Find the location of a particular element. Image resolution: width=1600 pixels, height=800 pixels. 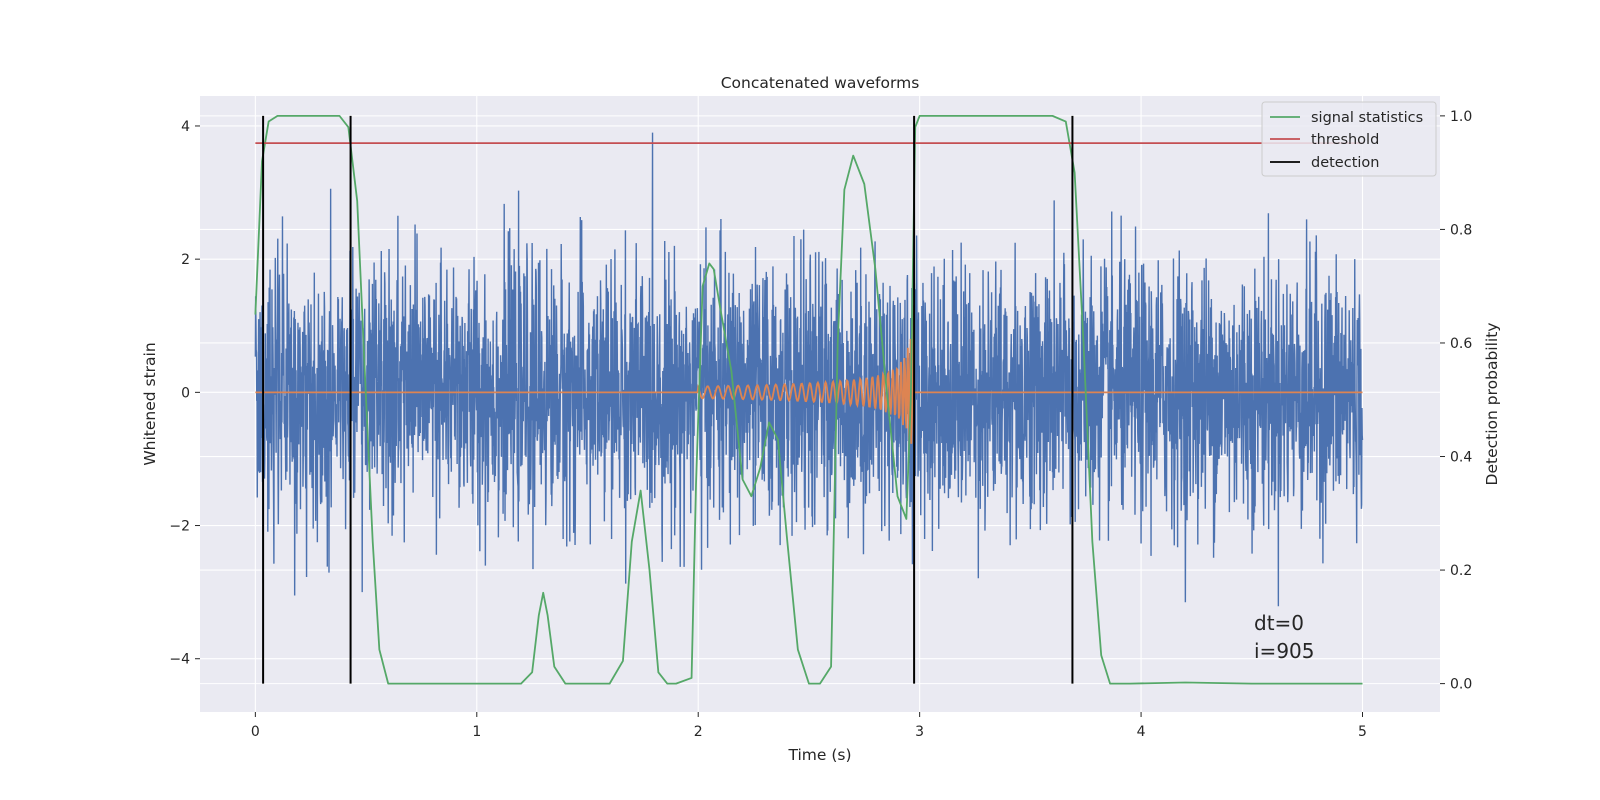

legend-label-detection: detection is located at coordinates (1345, 163).